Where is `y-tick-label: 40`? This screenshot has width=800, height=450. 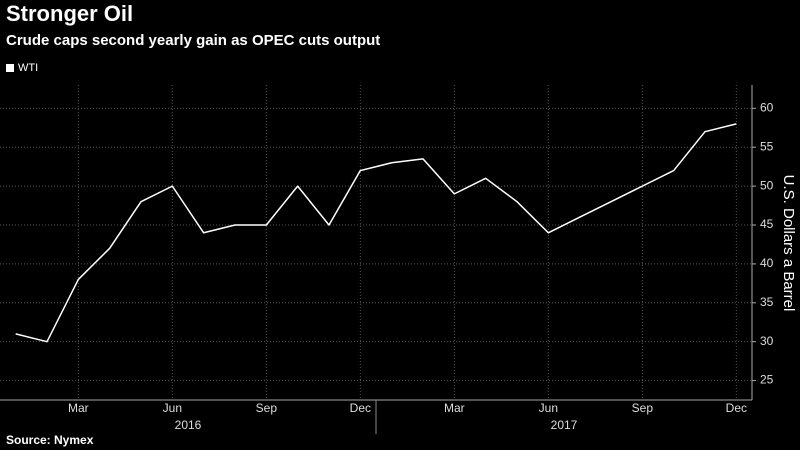 y-tick-label: 40 is located at coordinates (767, 263).